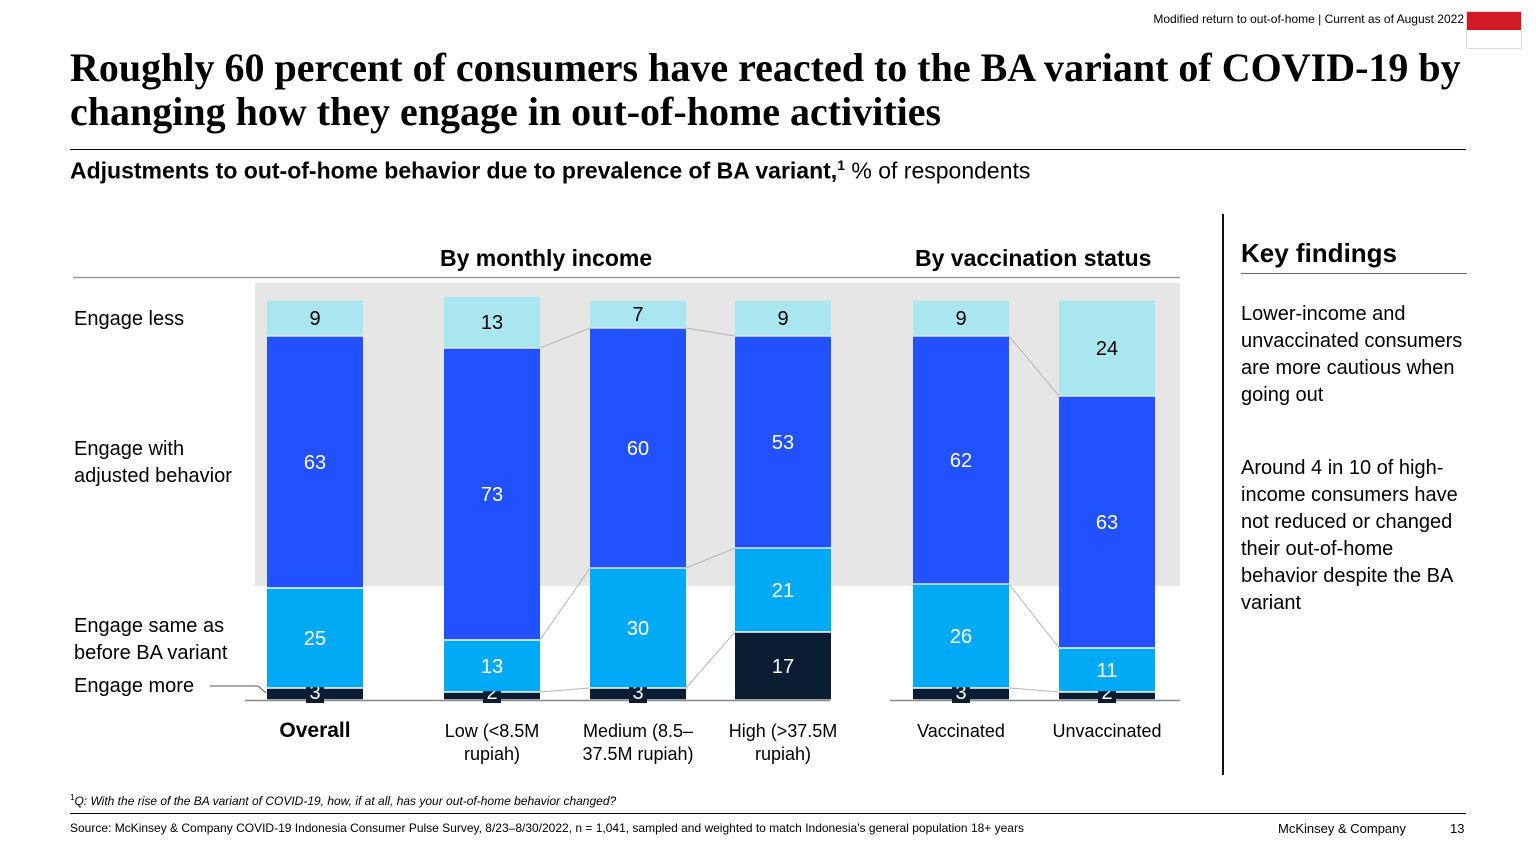  What do you see at coordinates (546, 258) in the screenshot?
I see `group-title-income: By monthly income` at bounding box center [546, 258].